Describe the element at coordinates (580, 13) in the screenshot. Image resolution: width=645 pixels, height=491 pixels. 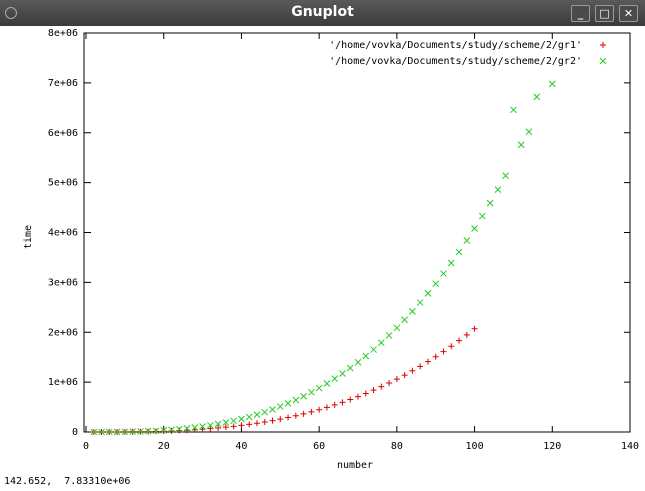
I see `minimize-button: _` at that location.